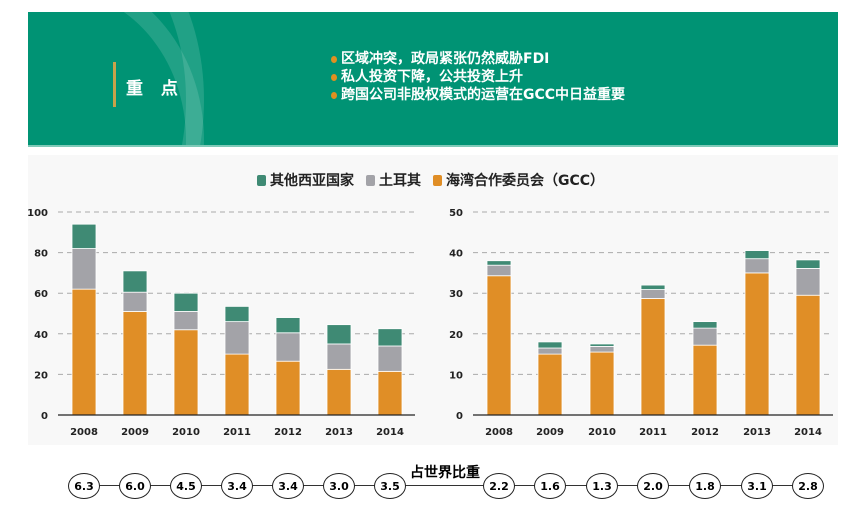  I want to click on y-tick-label: 30, so click(456, 294).